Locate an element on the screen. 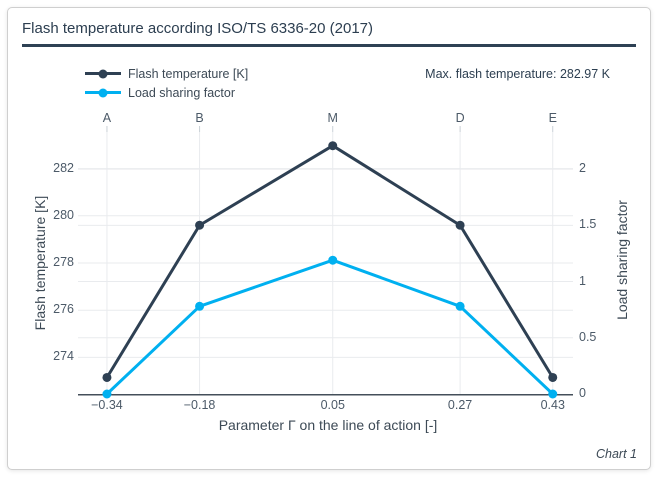 The image size is (658, 477). legend-item-load-sharing-factor: Load sharing factor is located at coordinates (166, 92).